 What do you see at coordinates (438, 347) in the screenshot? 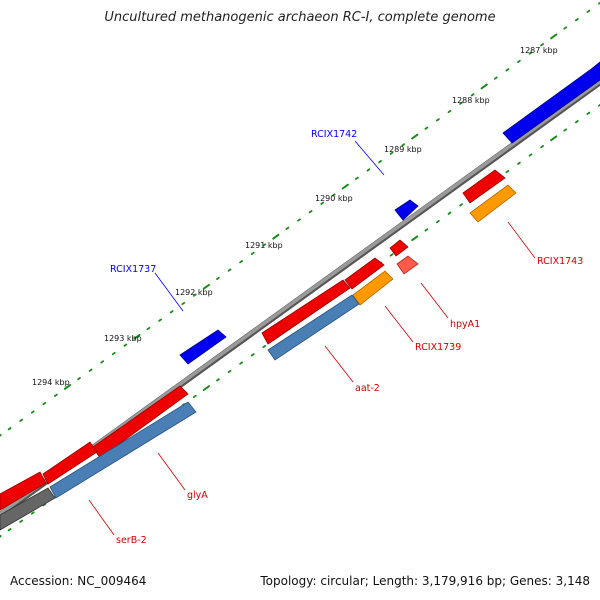
I see `gene-label: RCIX1739` at bounding box center [438, 347].